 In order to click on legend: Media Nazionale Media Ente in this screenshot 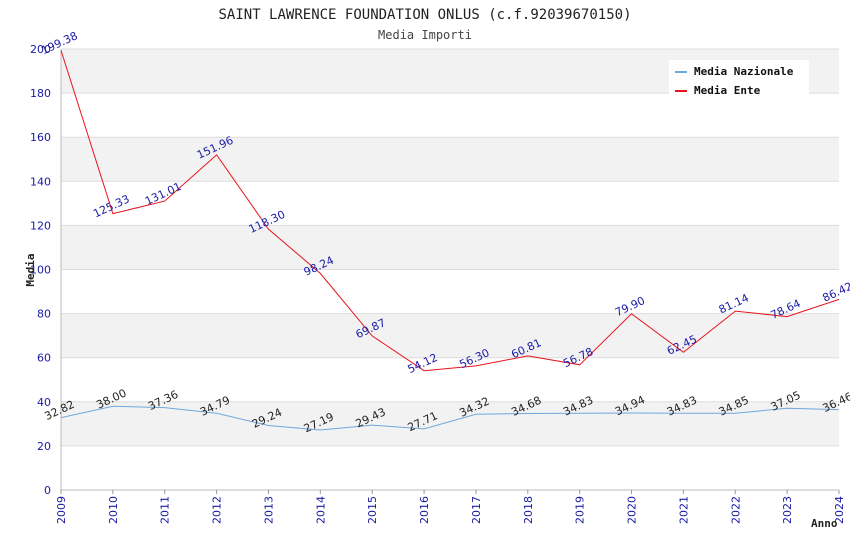, I will do `click(739, 78)`.